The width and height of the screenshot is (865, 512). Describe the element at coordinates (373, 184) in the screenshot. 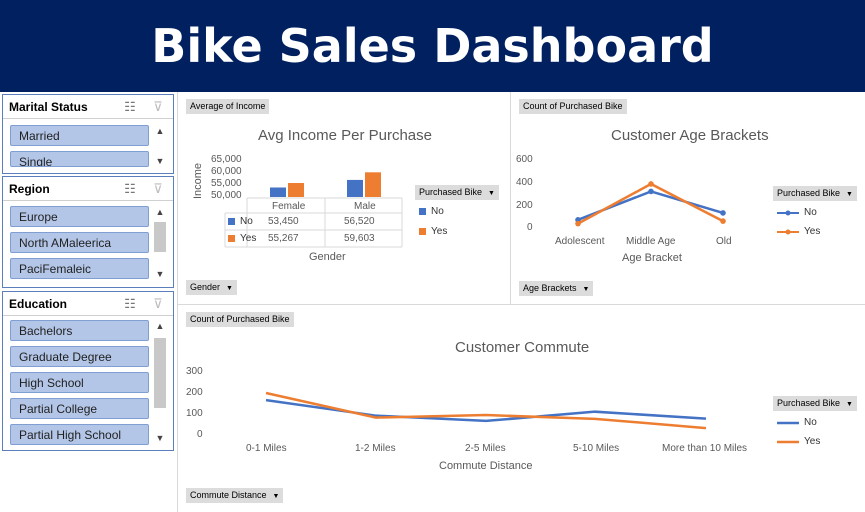

I see `bar-yes-male` at that location.